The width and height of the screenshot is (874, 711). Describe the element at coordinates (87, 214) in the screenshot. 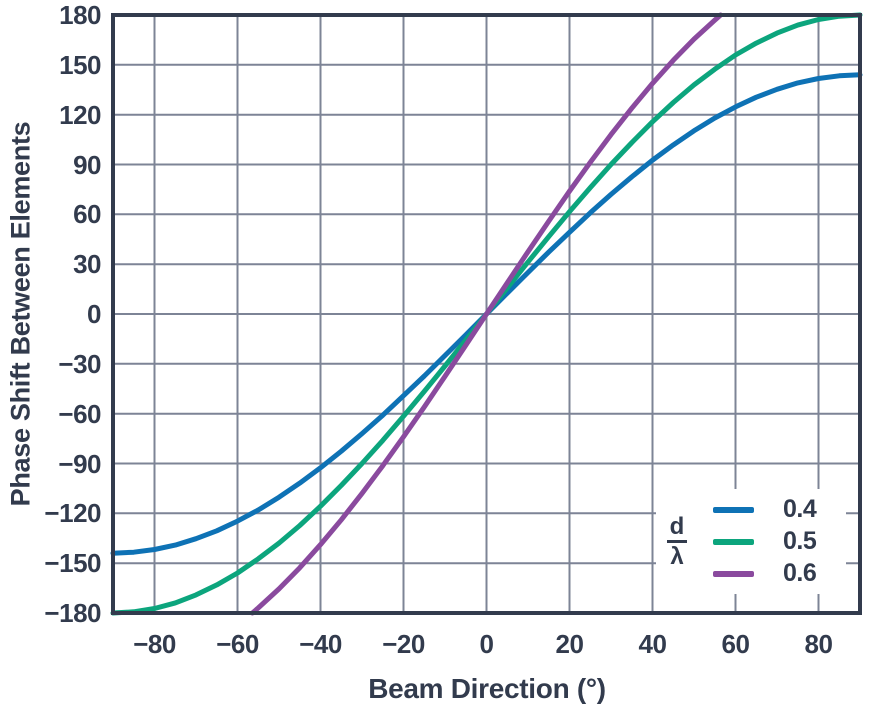

I see `y-tick-label: 60` at that location.